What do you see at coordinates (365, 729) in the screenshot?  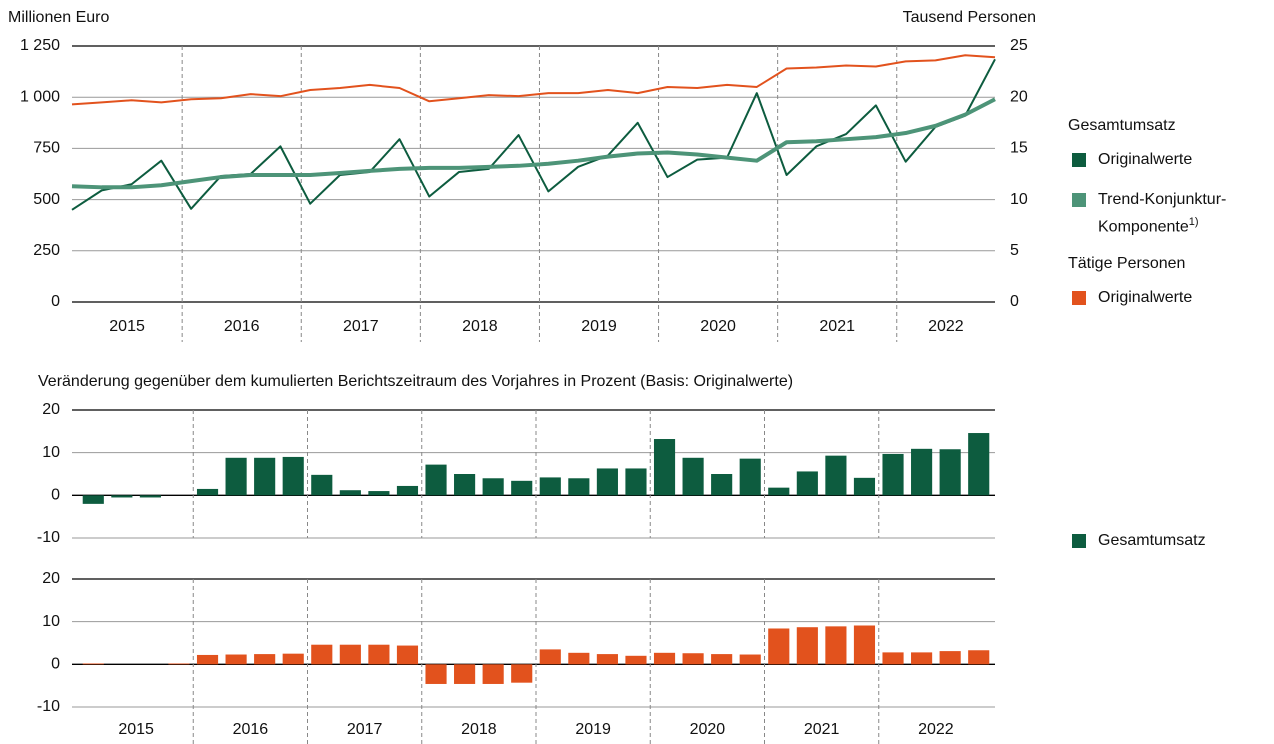 I see `x-tick-label: 2017` at bounding box center [365, 729].